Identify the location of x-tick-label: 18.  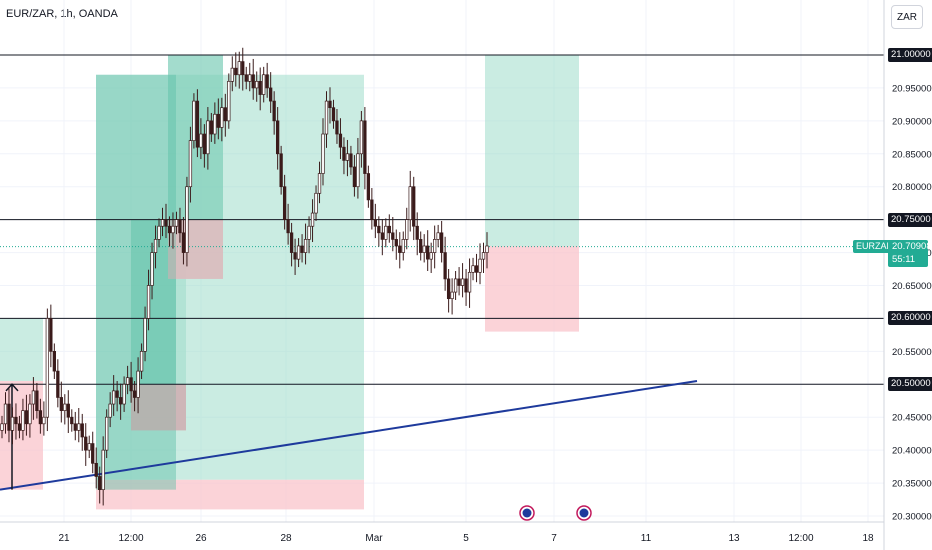
(868, 538).